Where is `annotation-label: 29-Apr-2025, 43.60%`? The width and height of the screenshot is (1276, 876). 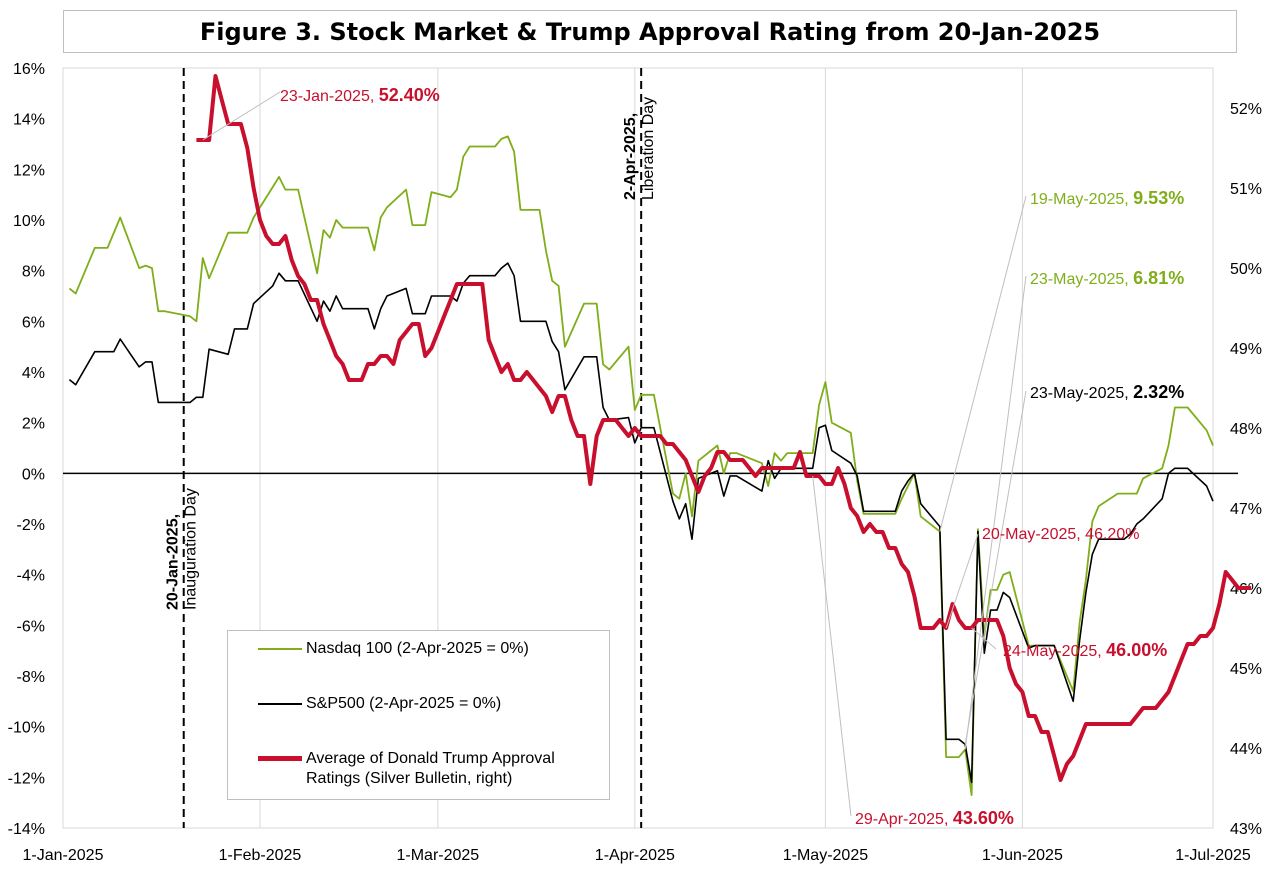 annotation-label: 29-Apr-2025, 43.60% is located at coordinates (934, 818).